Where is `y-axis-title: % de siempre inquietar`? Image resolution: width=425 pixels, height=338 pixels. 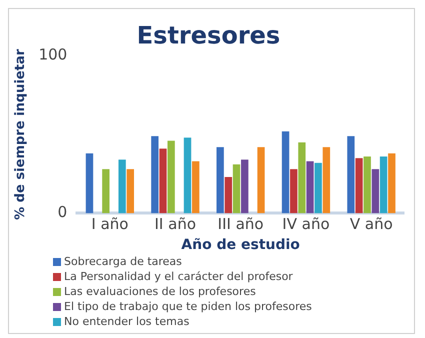 y-axis-title: % de siempre inquietar is located at coordinates (20, 134).